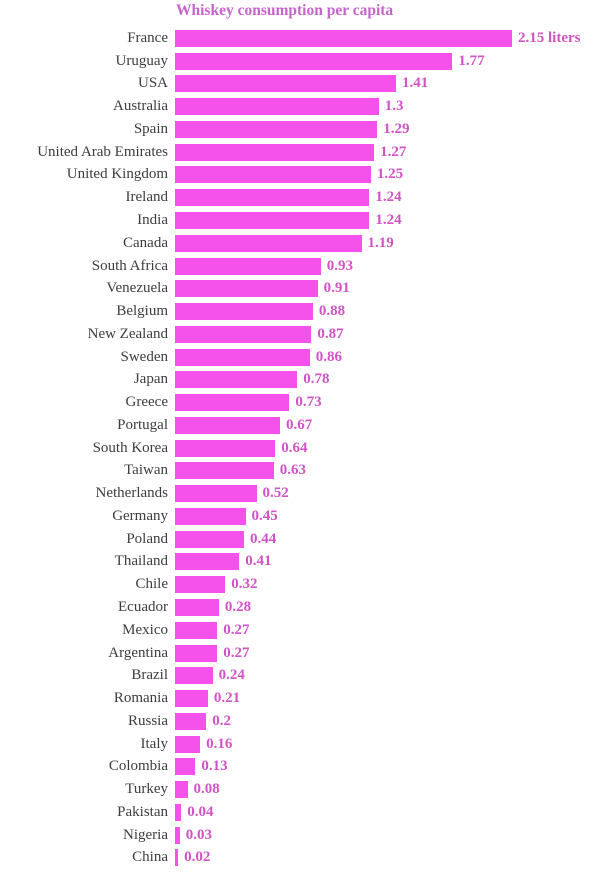 Image resolution: width=600 pixels, height=878 pixels. I want to click on value-label: 0.78, so click(316, 379).